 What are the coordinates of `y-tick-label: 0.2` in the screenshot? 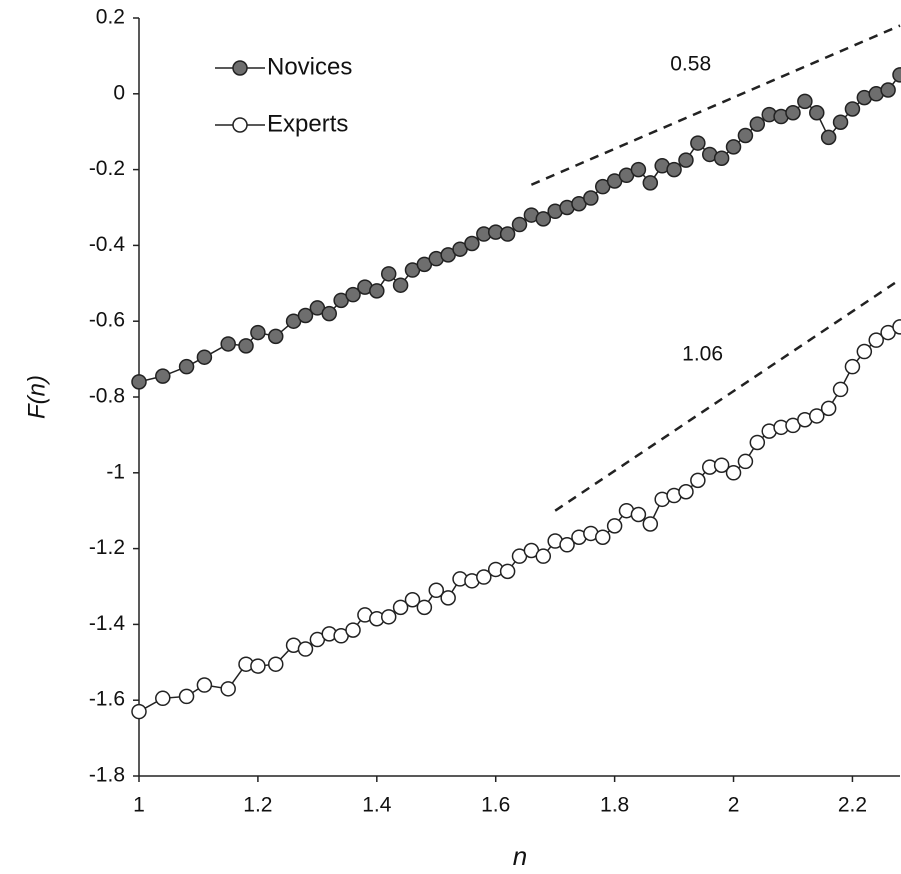 It's located at (110, 17).